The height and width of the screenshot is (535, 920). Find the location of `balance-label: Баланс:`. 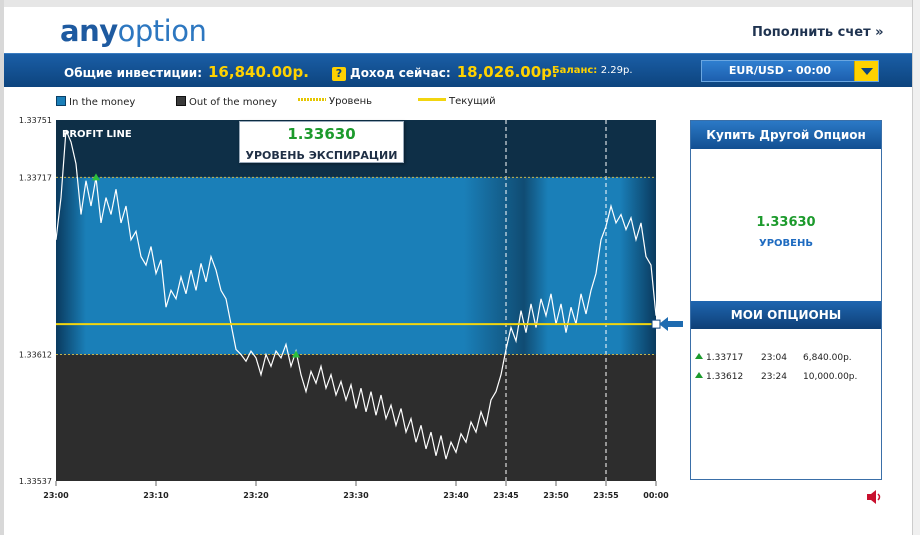

balance-label: Баланс: is located at coordinates (575, 70).